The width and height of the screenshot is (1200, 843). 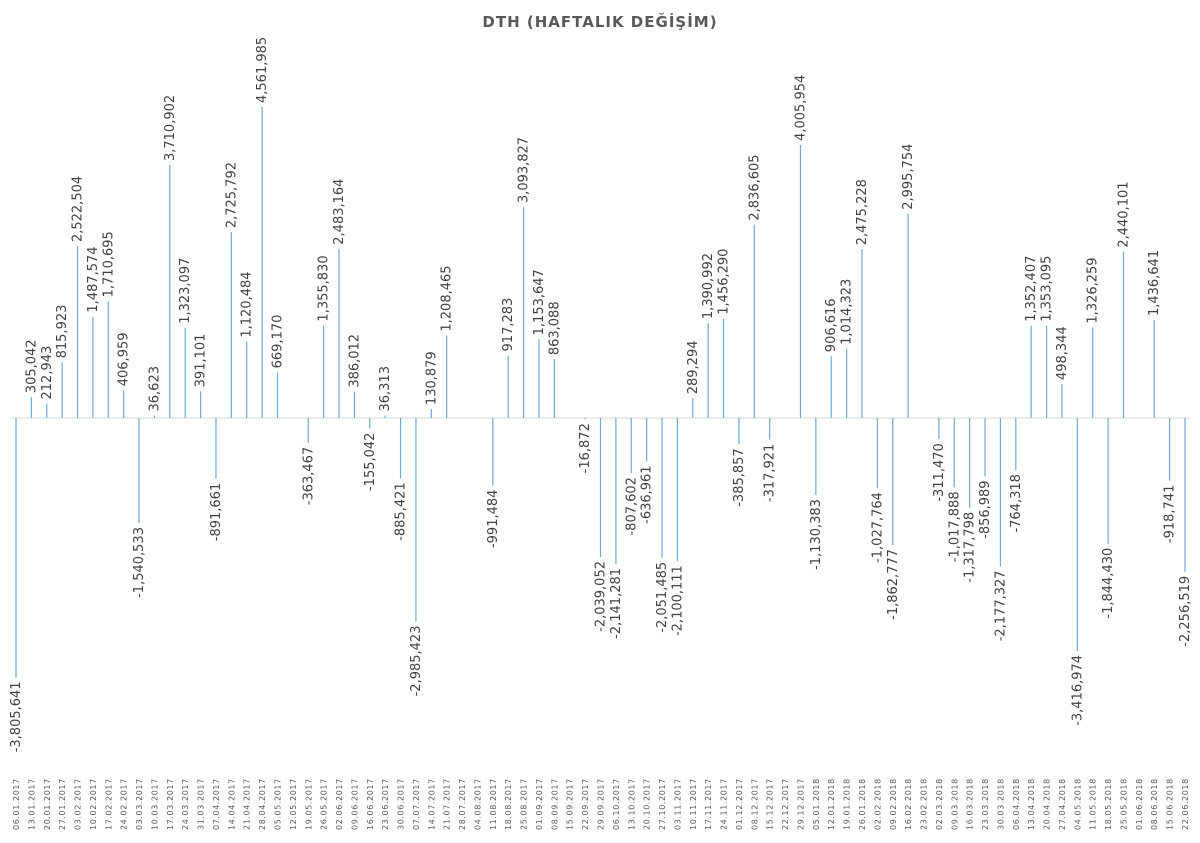 I want to click on data-label: 36,313, so click(x=385, y=389).